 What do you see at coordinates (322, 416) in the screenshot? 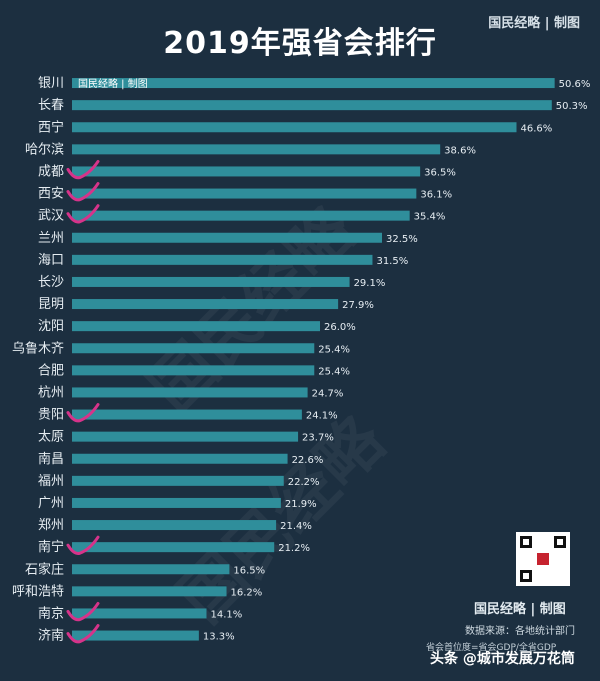
I see `value-label: 24.1%` at bounding box center [322, 416].